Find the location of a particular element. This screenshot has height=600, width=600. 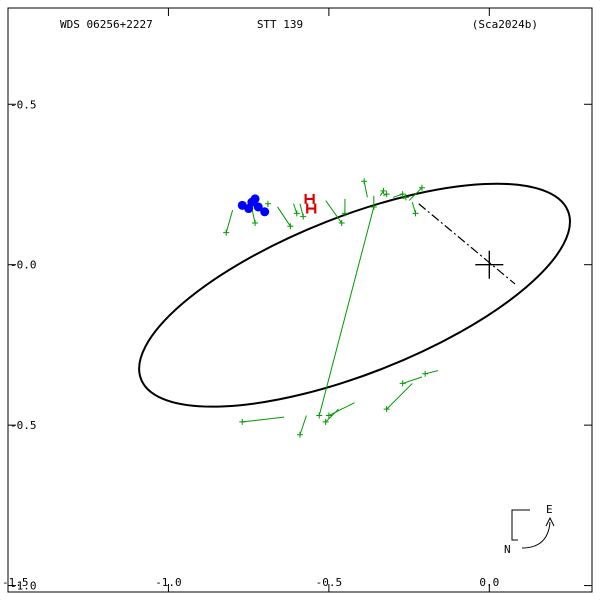

compass: E N is located at coordinates (529, 529).